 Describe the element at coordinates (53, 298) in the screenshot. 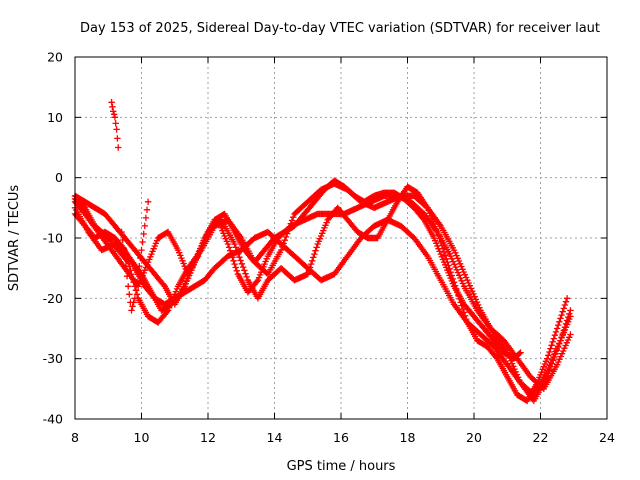

I see `y-tick-label: -20` at that location.